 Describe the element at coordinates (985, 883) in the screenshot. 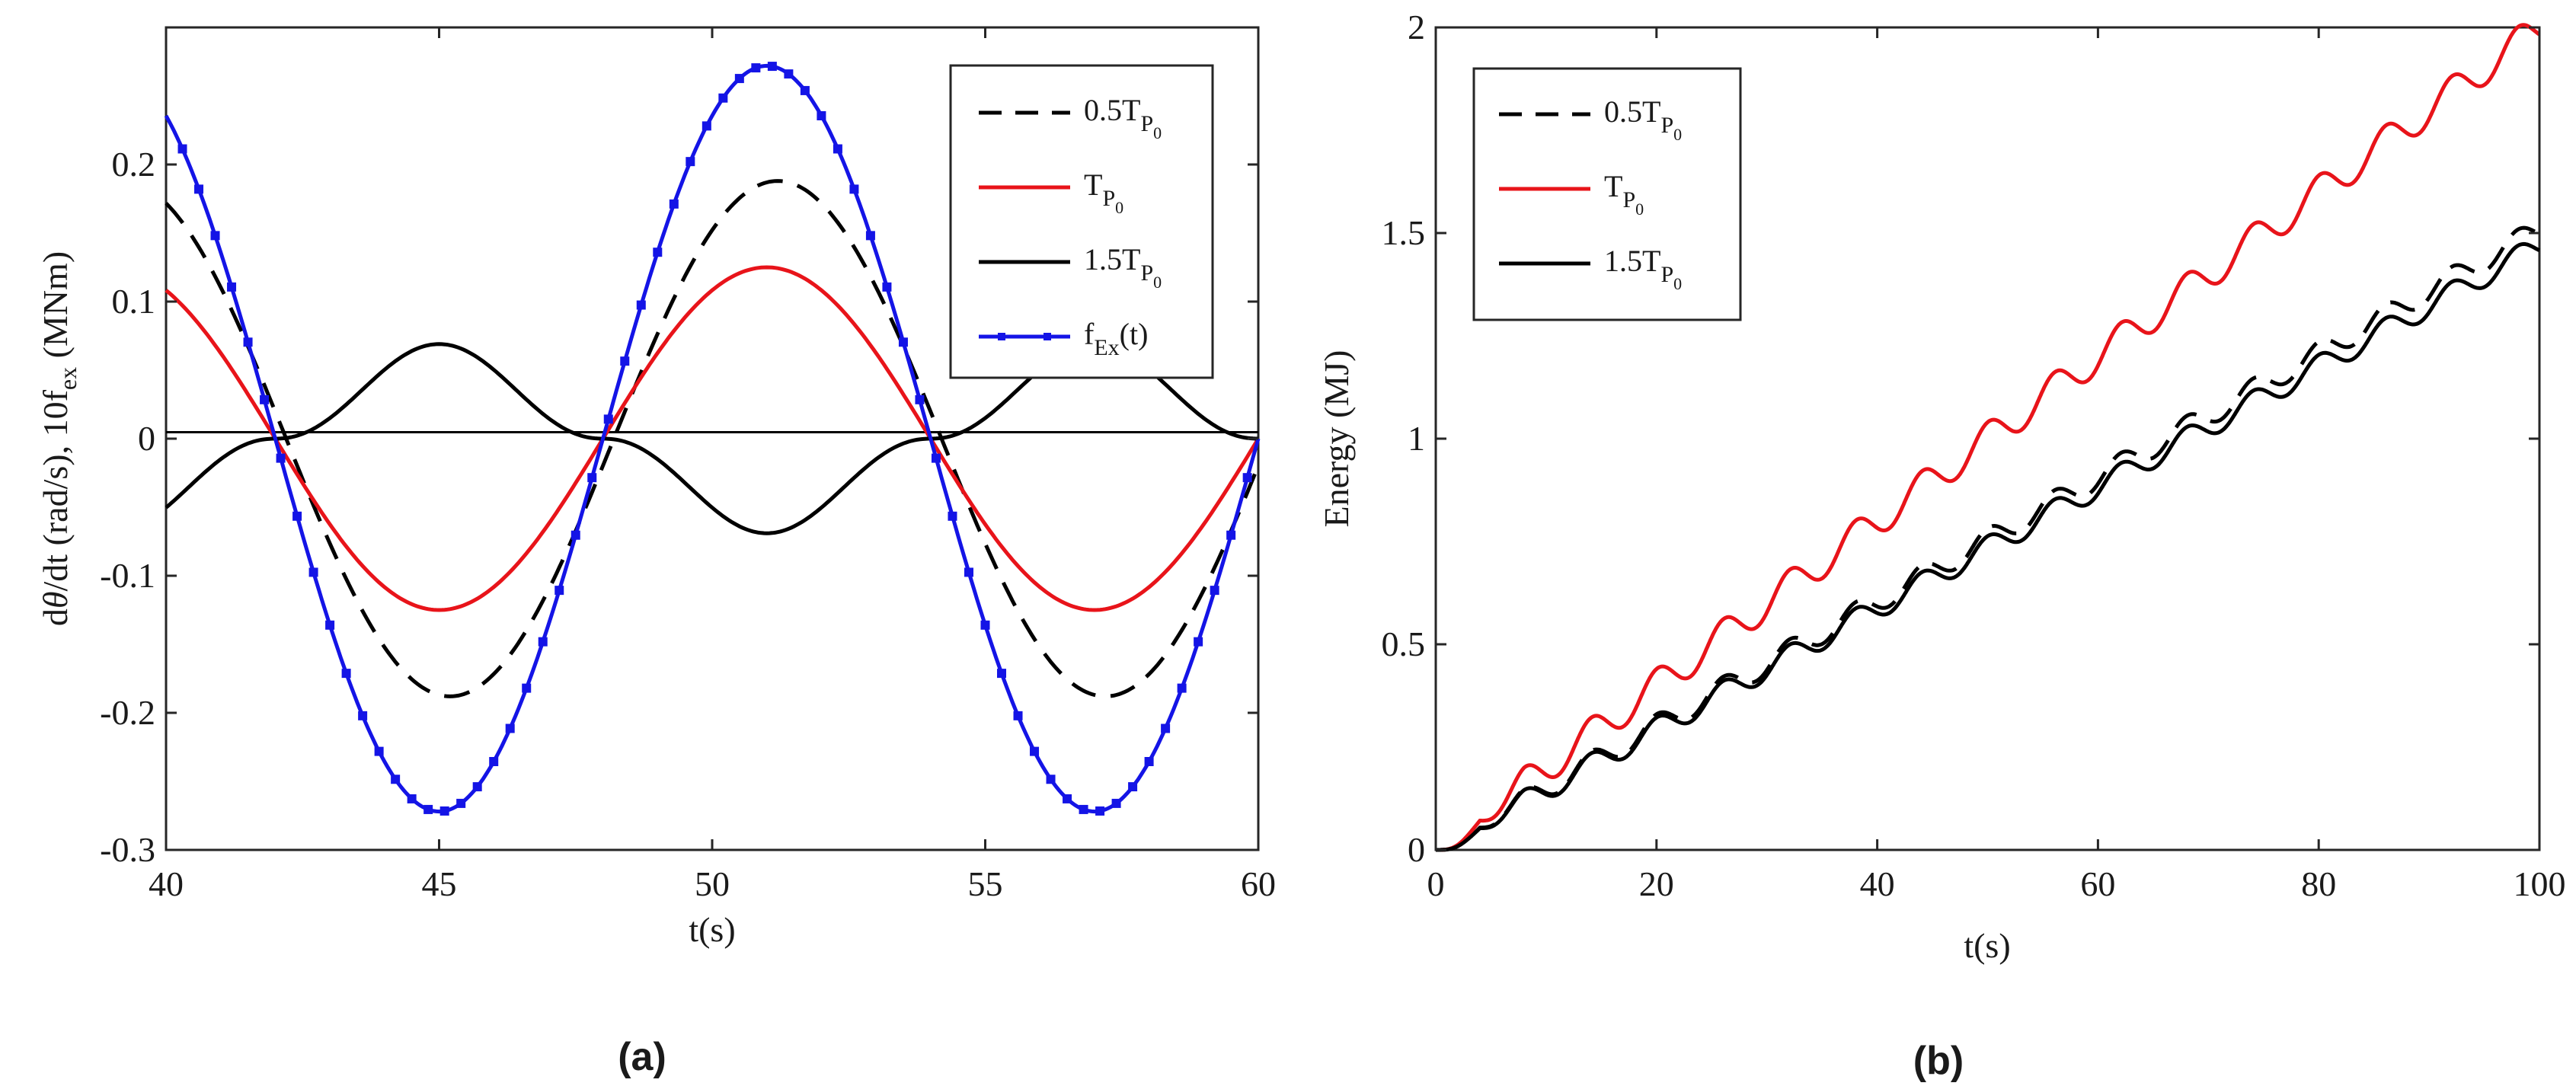

I see `panel-a-x-tick-label: 55` at that location.